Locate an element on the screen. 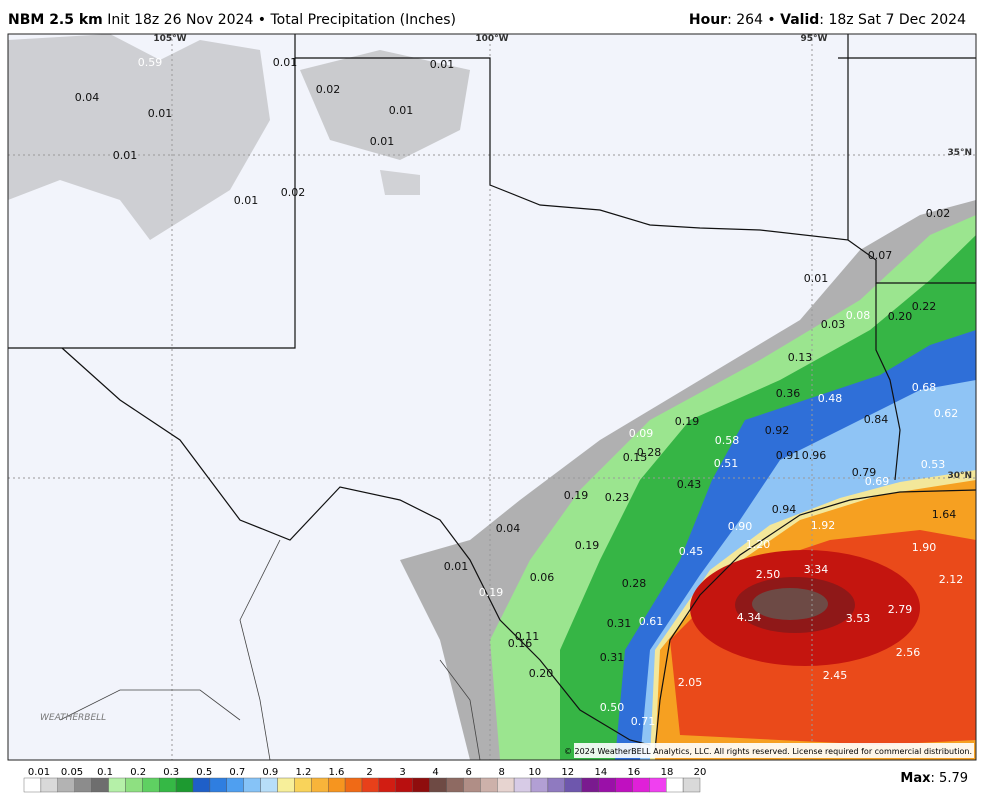  precip-label: 0.53 is located at coordinates (933, 464).